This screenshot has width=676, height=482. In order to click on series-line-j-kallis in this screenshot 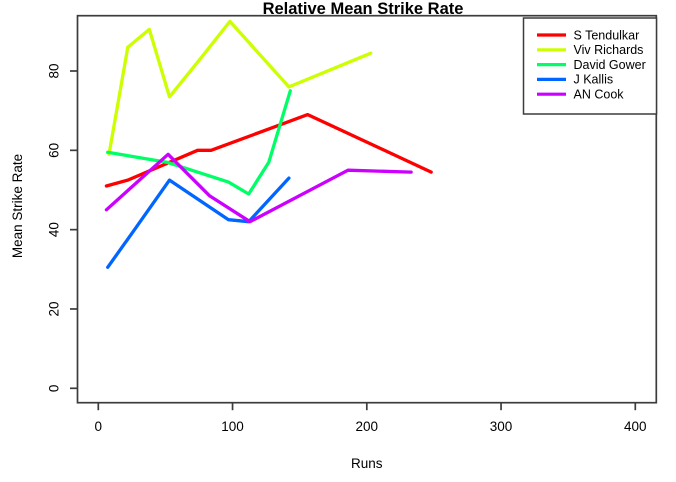, I will do `click(198, 222)`.